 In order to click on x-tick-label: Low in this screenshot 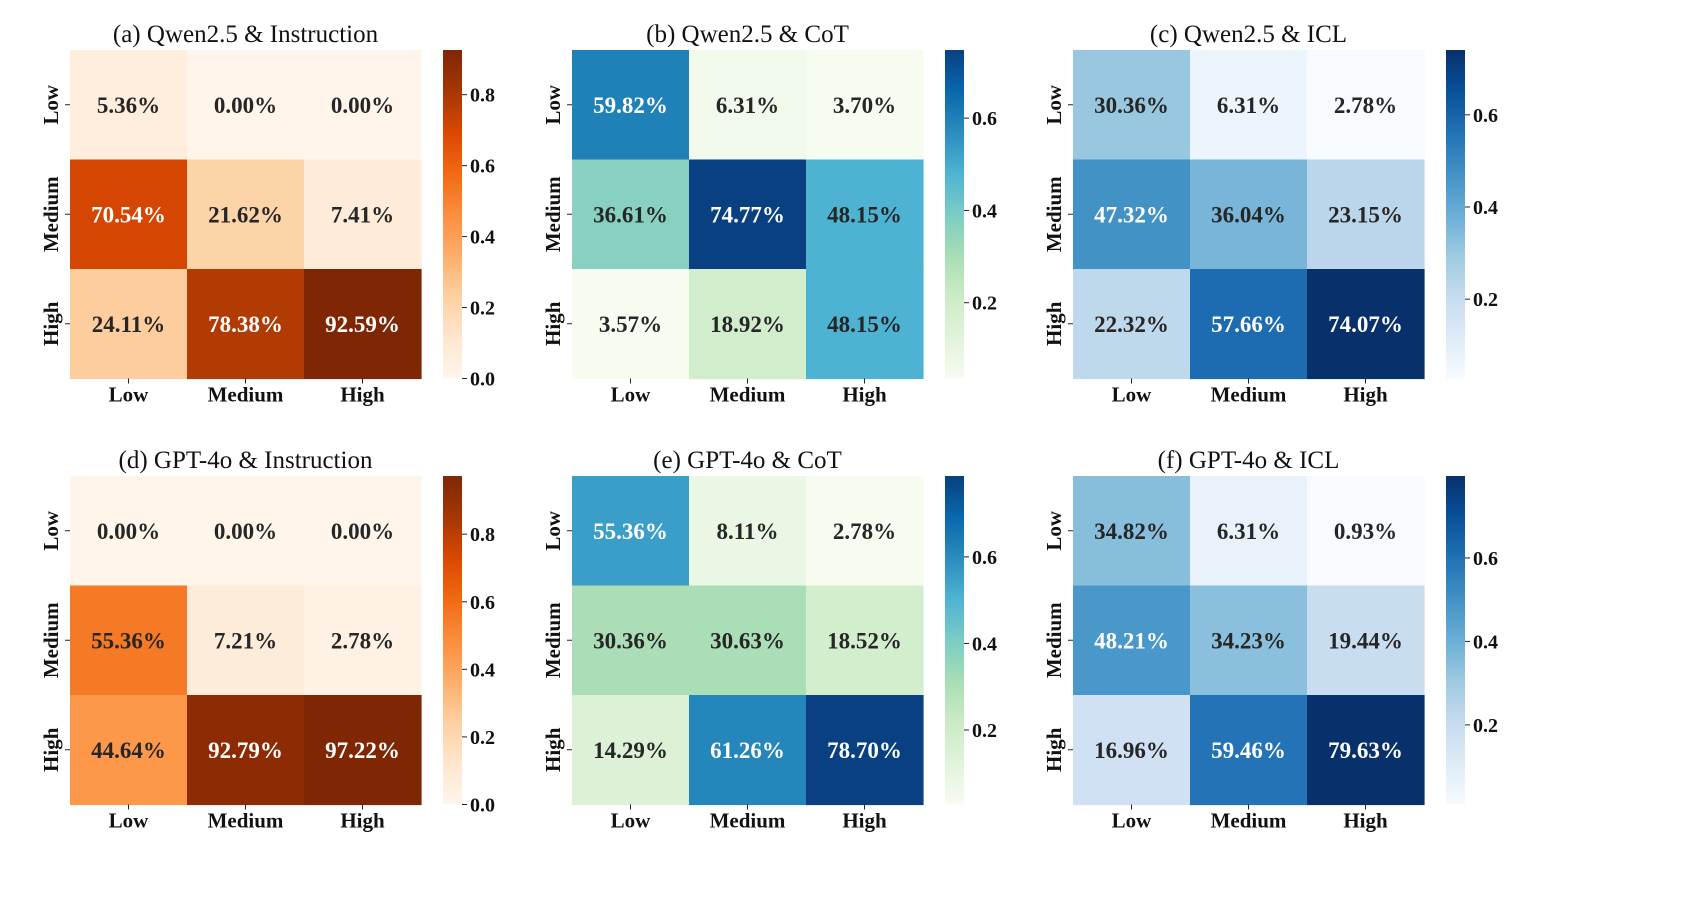, I will do `click(129, 395)`.